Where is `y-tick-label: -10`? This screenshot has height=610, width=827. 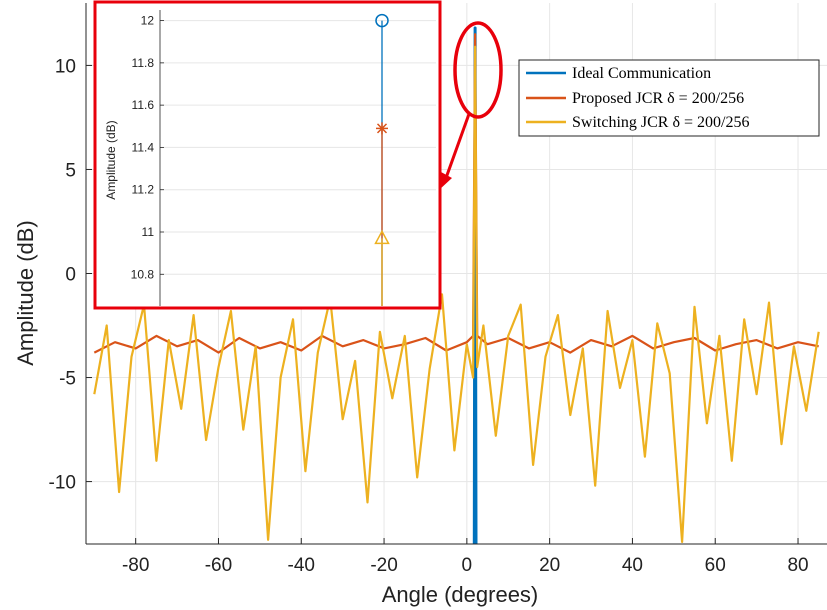 y-tick-label: -10 is located at coordinates (62, 483).